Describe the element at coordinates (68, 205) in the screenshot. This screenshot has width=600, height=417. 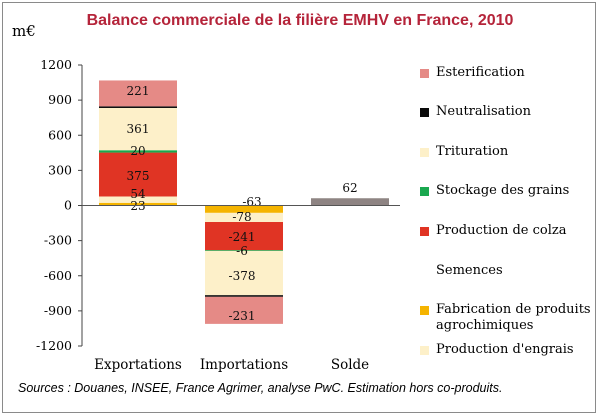
I see `y-tick-label: 0` at that location.